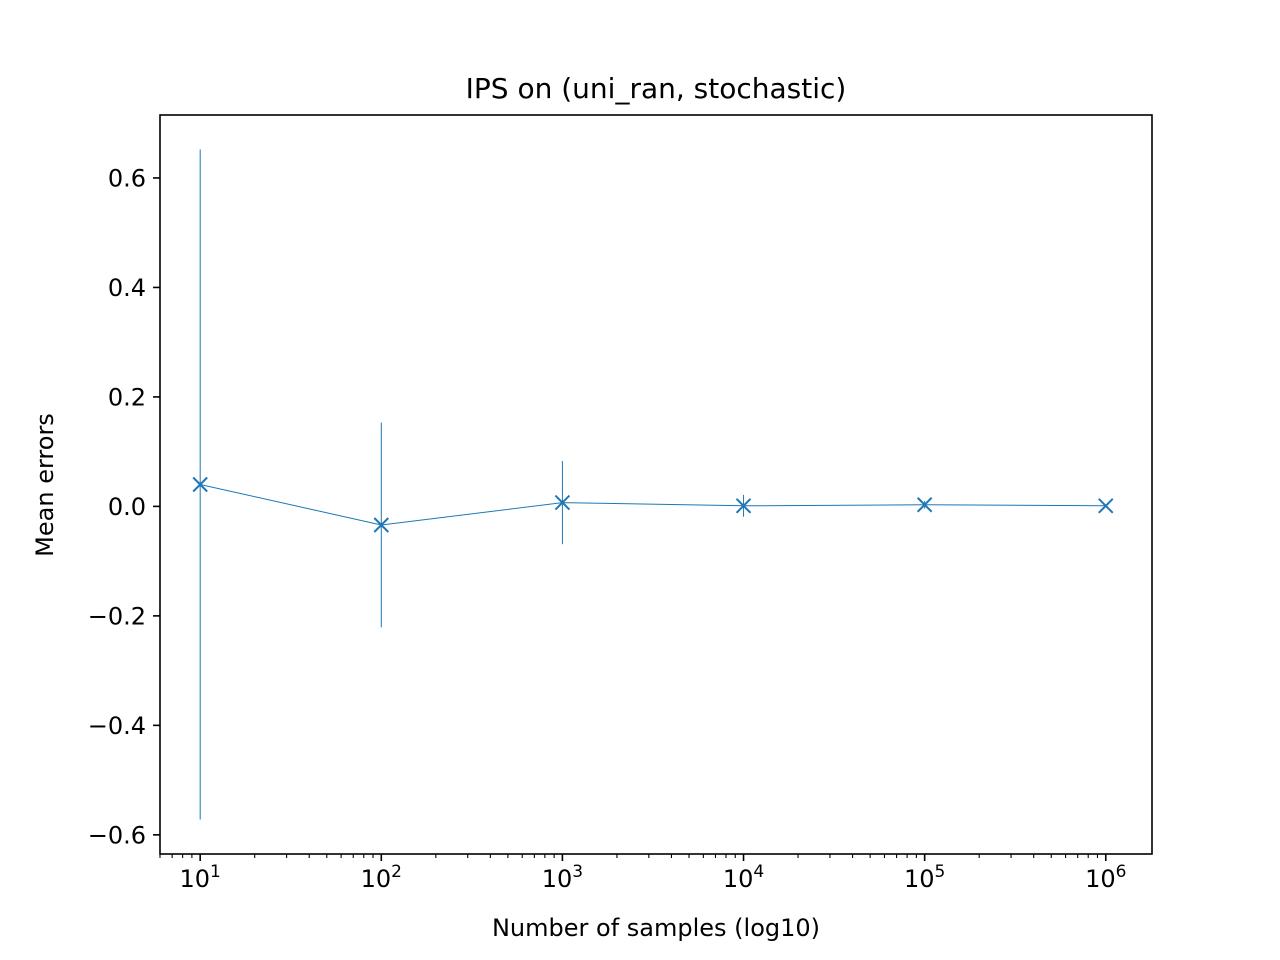 The image size is (1280, 960). I want to click on x-tick-label: 10³, so click(562, 877).